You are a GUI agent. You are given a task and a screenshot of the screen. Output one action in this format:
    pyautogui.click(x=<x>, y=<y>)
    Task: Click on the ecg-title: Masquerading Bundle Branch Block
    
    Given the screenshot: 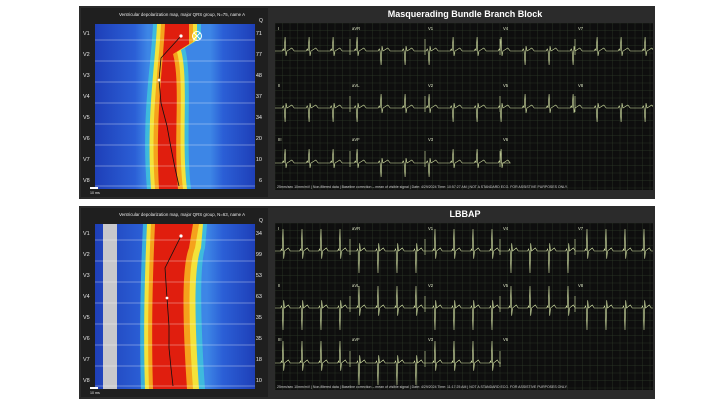 What is the action you would take?
    pyautogui.click(x=465, y=14)
    